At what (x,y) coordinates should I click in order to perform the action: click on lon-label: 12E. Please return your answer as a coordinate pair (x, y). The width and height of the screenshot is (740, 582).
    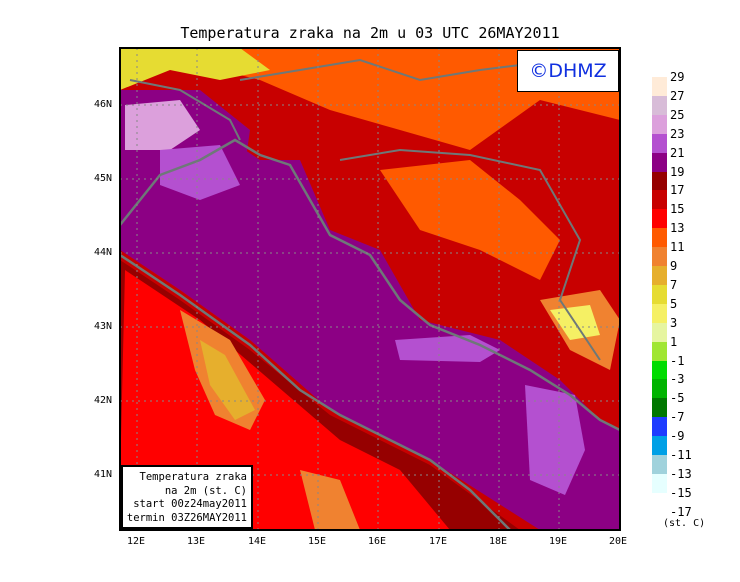
    Looking at the image, I should click on (136, 541).